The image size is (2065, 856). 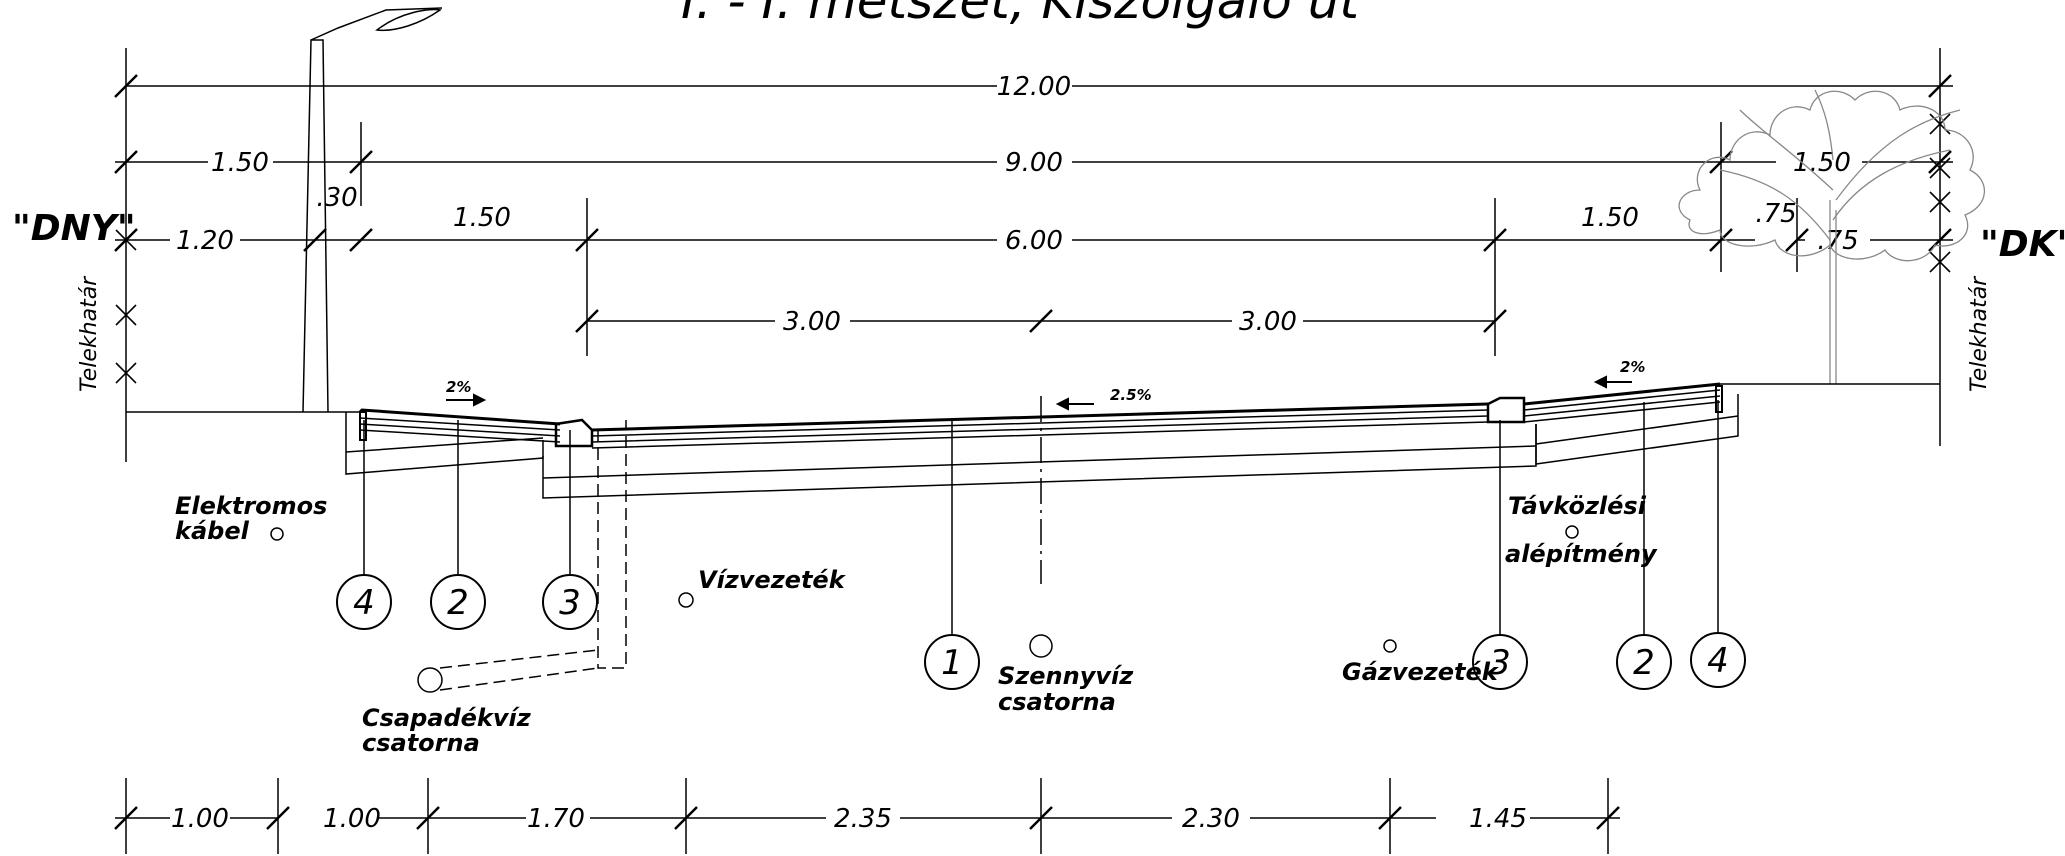 What do you see at coordinates (212, 531) in the screenshot?
I see `electric-label-line2: kábel` at bounding box center [212, 531].